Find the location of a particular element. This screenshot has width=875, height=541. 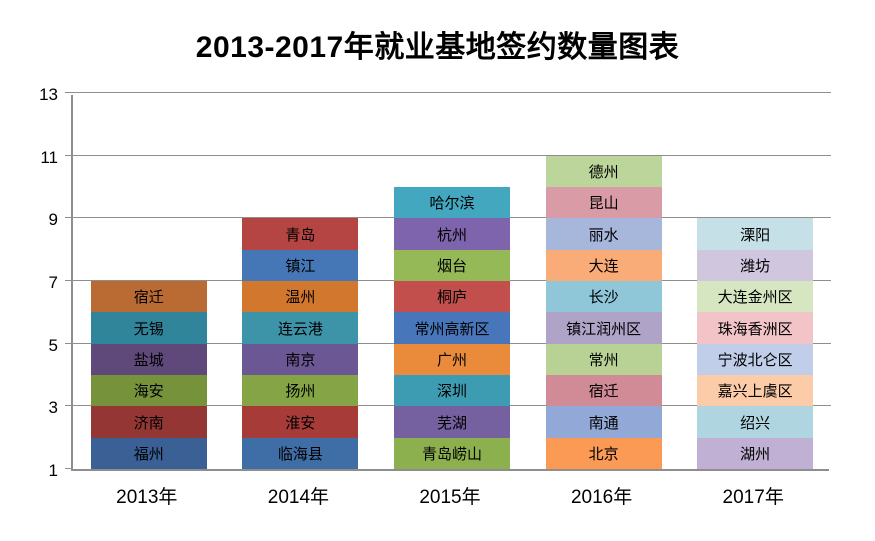

bar-segment-2016年-大连: 大连 is located at coordinates (603, 265).